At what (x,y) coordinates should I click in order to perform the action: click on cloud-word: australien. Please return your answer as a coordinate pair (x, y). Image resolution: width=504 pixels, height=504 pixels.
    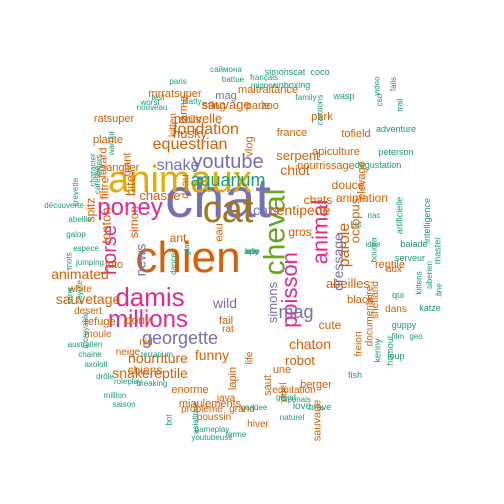
    Looking at the image, I should click on (85, 344).